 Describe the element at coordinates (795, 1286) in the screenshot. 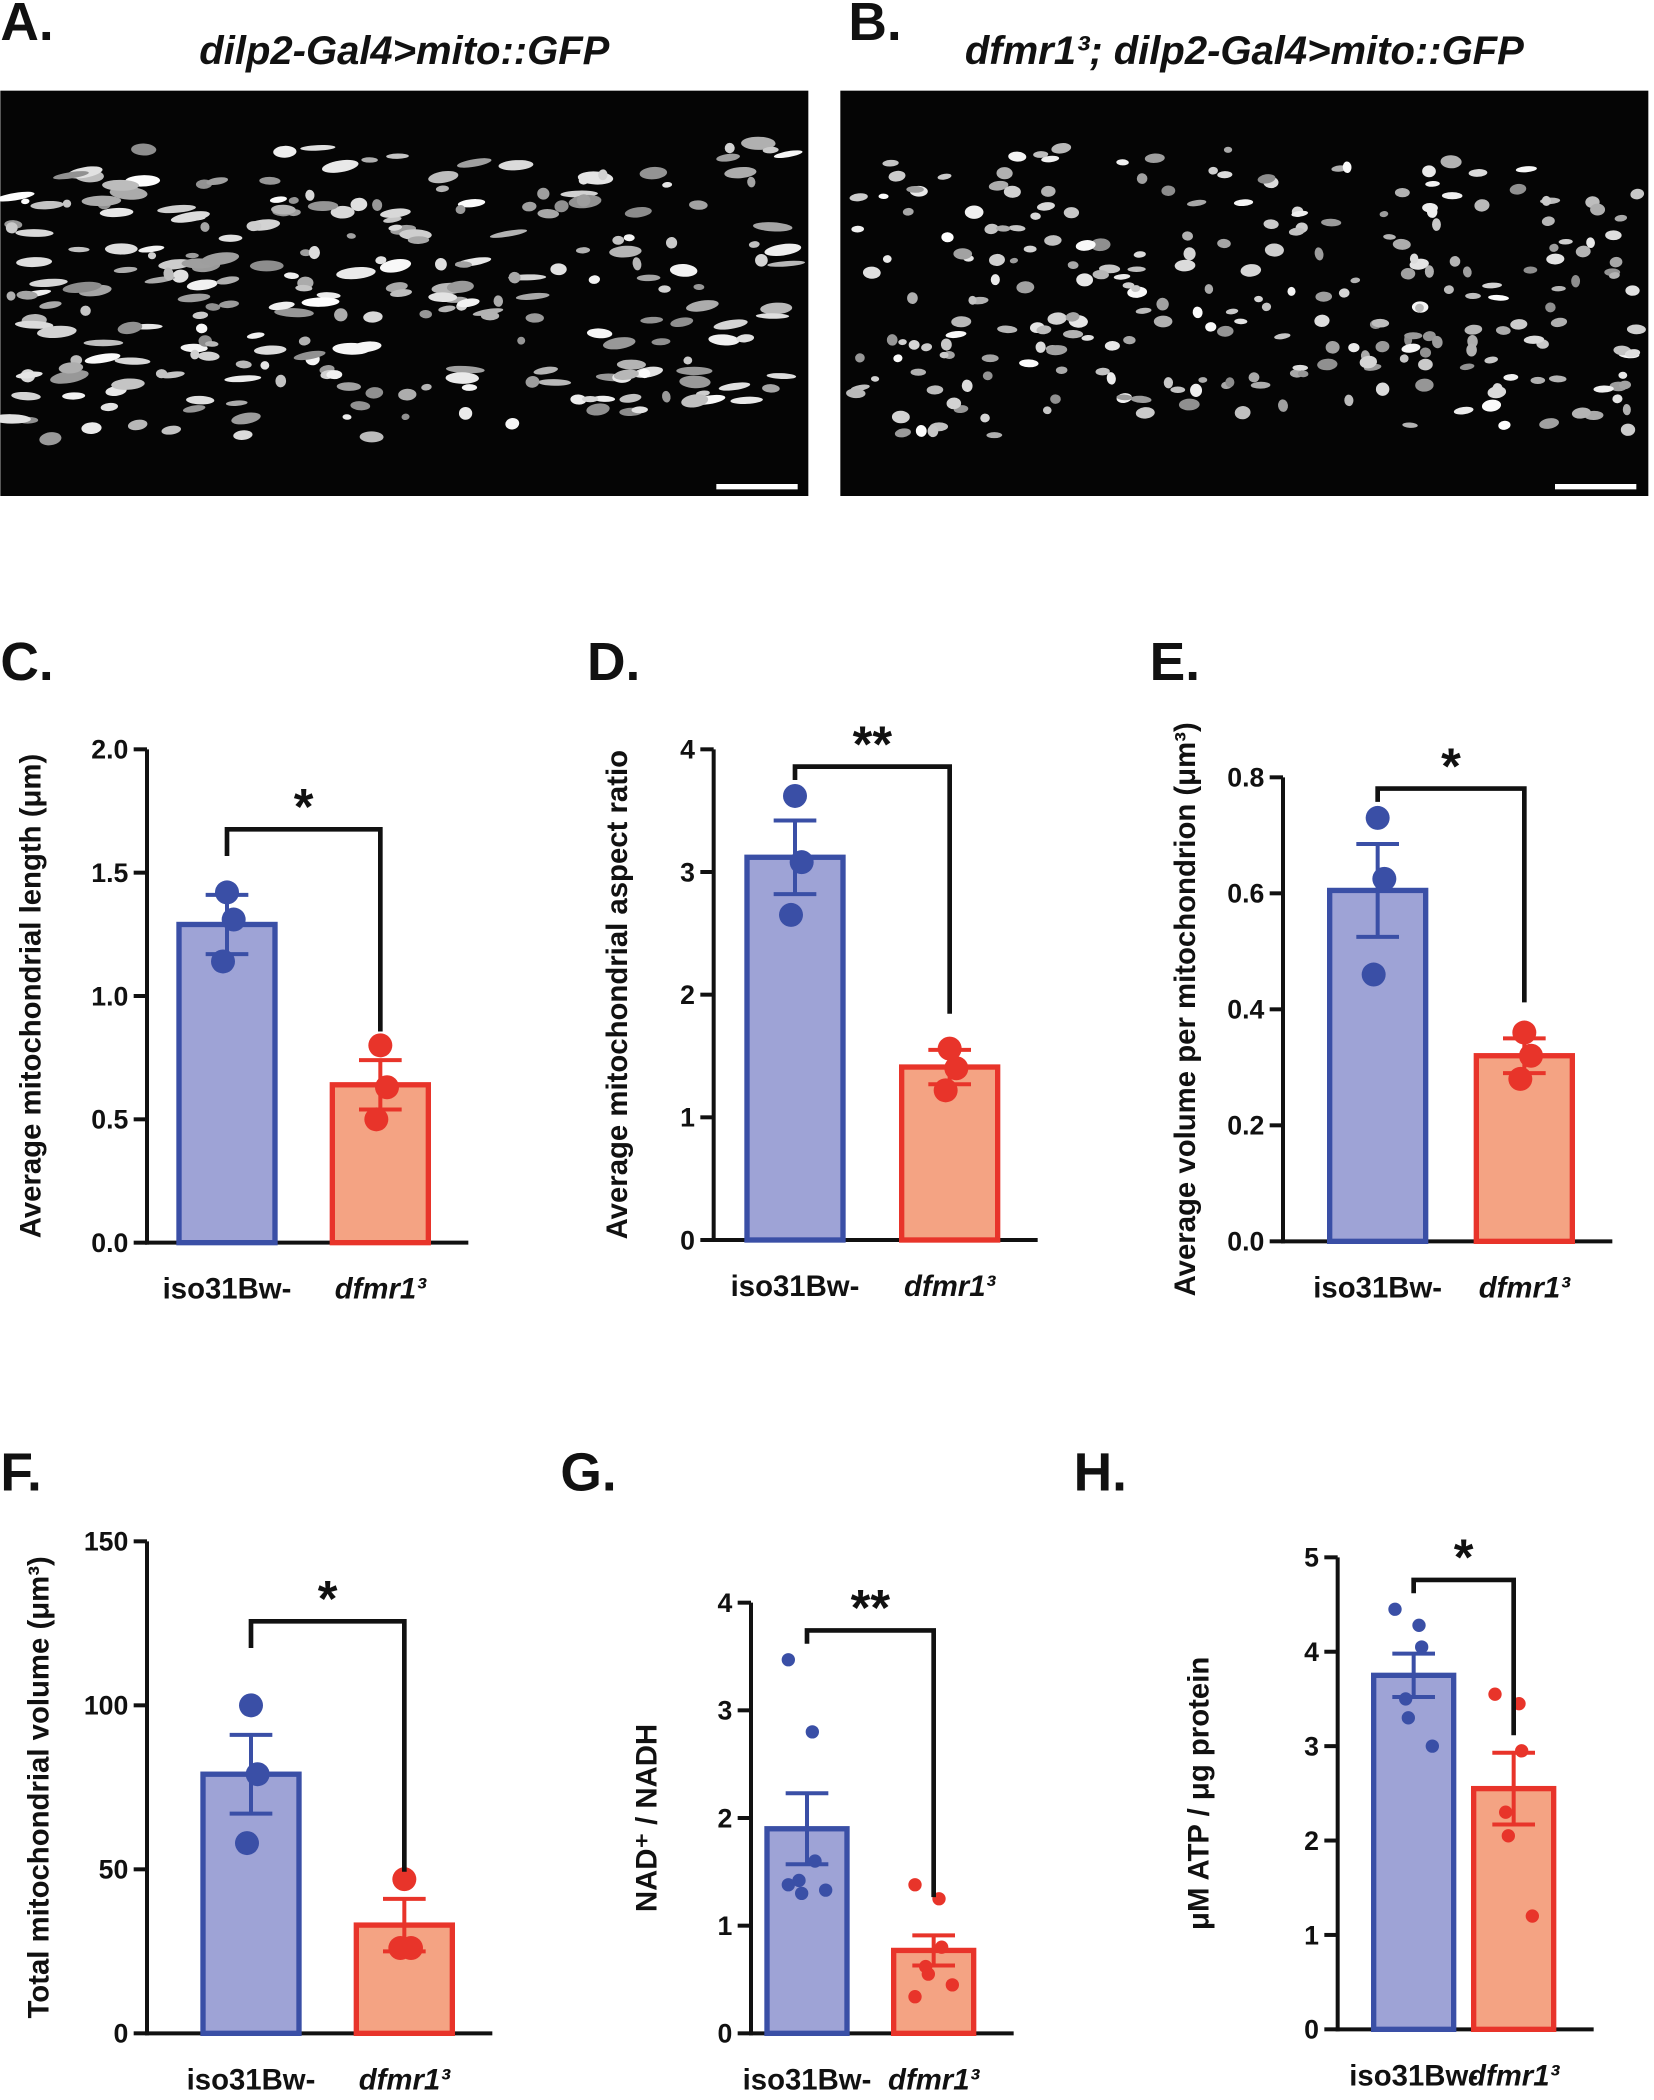

I see `x-tick-label: iso31Bw-` at that location.